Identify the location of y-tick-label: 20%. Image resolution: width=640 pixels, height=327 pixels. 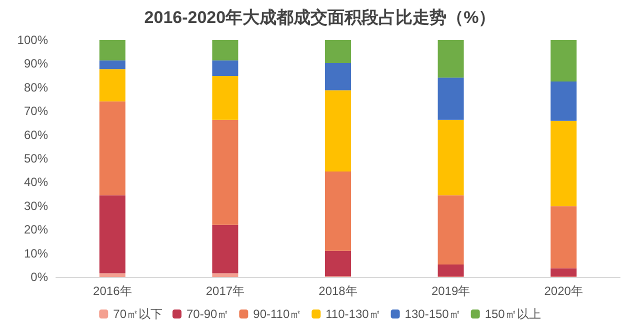
(36, 229).